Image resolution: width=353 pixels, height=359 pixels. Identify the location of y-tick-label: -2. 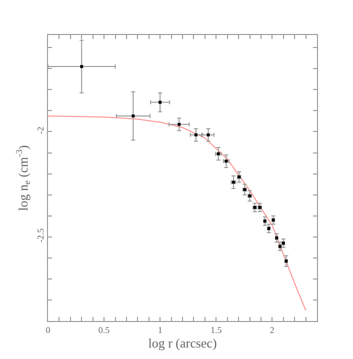
(40, 130).